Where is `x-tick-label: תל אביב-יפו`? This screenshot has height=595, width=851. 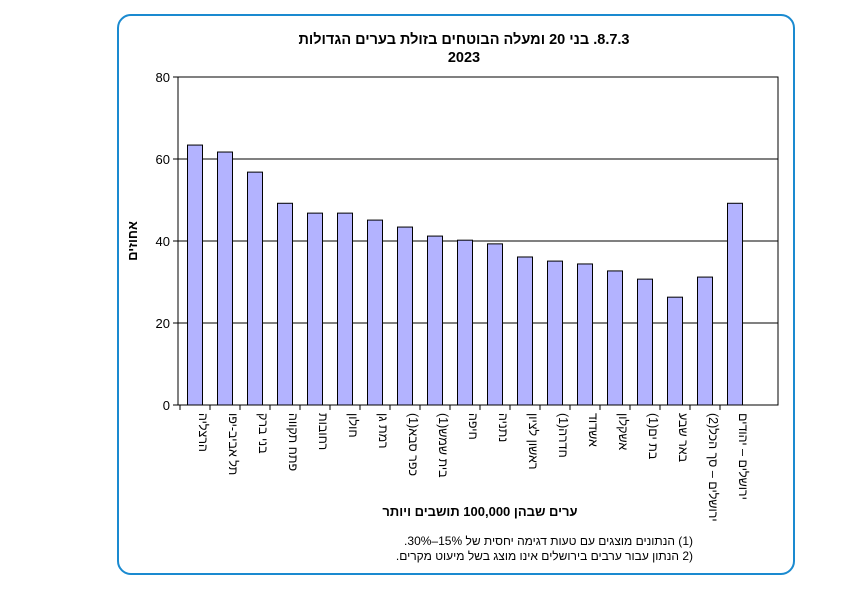
x-tick-label: תל אביב-יפו is located at coordinates (233, 444).